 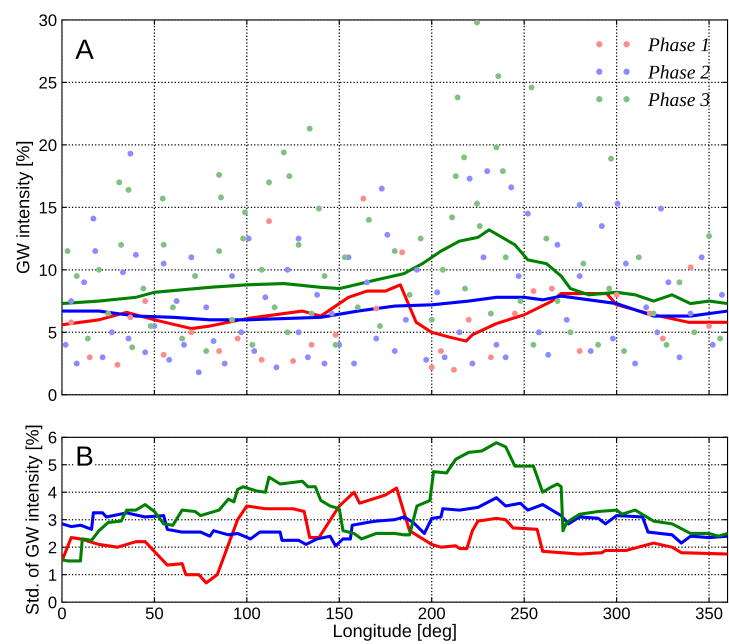 What do you see at coordinates (679, 72) in the screenshot?
I see `legend-label: Phase 2` at bounding box center [679, 72].